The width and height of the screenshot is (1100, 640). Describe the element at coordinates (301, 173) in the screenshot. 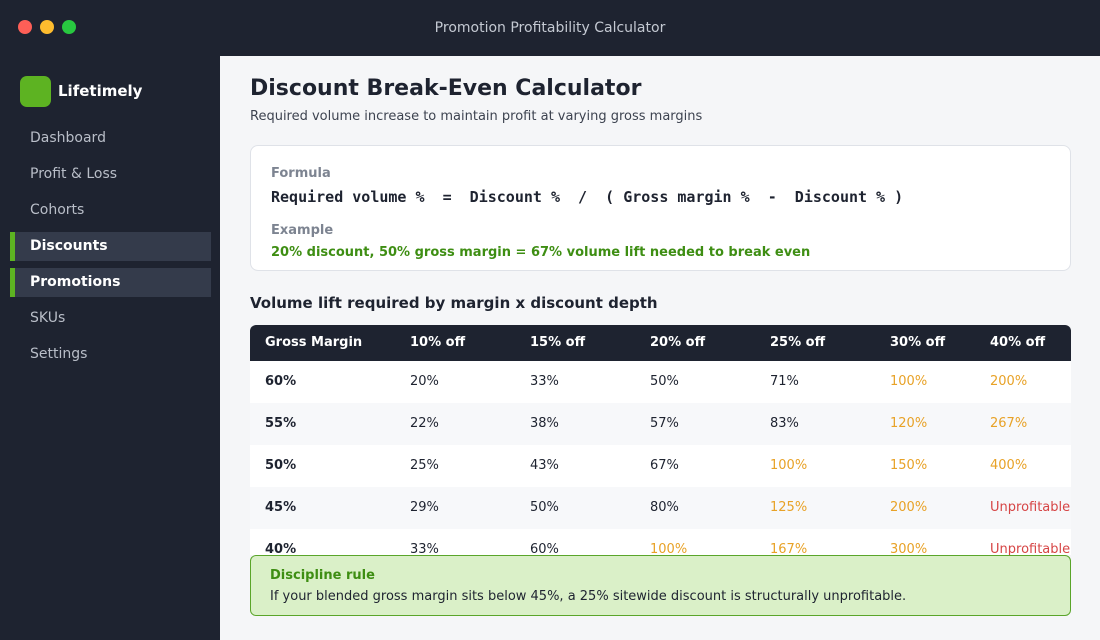

I see `formula-label: Formula` at that location.